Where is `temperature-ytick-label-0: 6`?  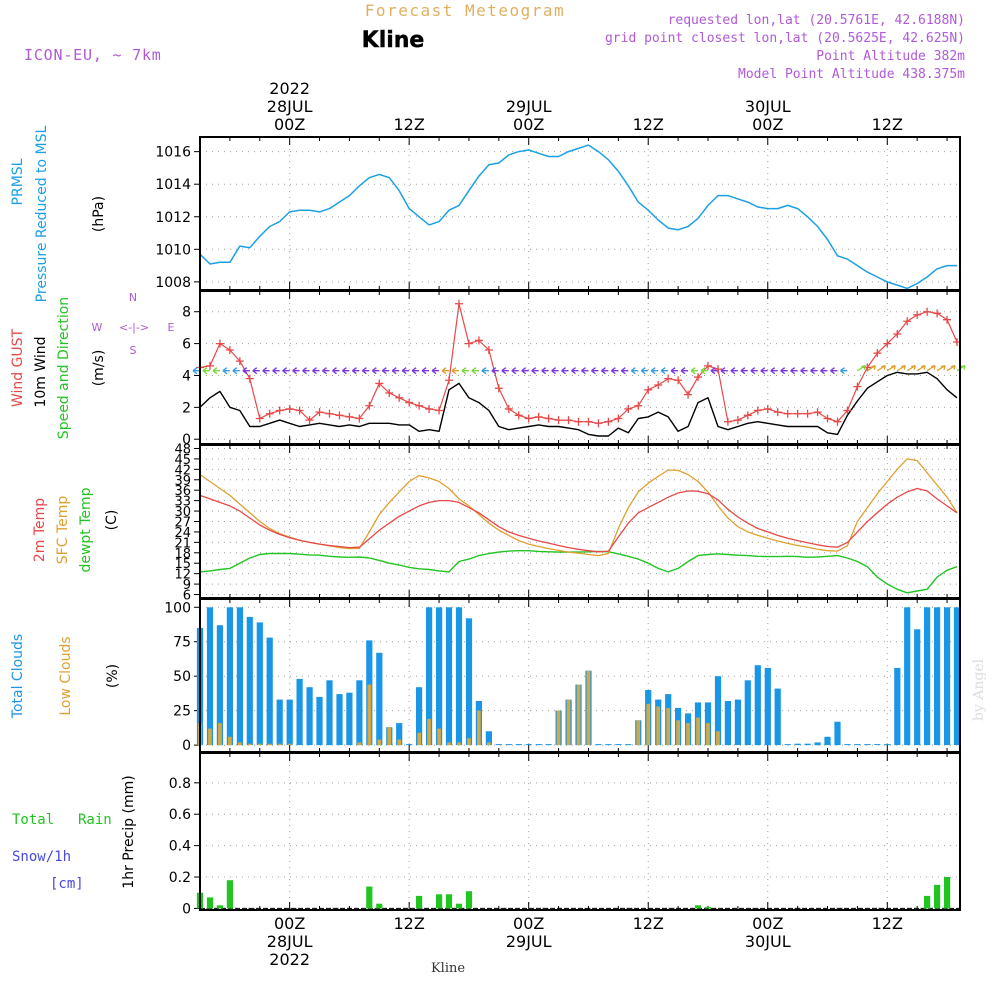
temperature-ytick-label-0: 6 is located at coordinates (187, 596).